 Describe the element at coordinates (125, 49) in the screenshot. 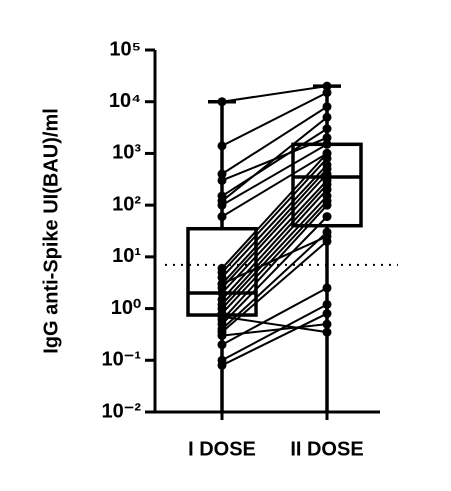

I see `y-tick-label: 10⁵` at that location.